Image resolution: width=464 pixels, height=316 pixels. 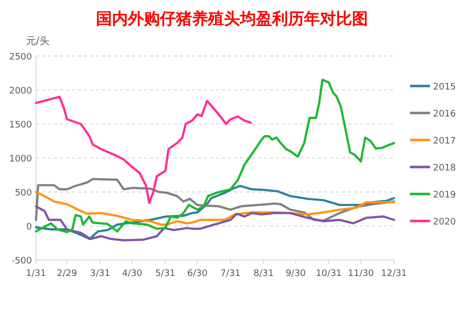 What do you see at coordinates (100, 274) in the screenshot?
I see `x-tick-label: 3/31` at bounding box center [100, 274].